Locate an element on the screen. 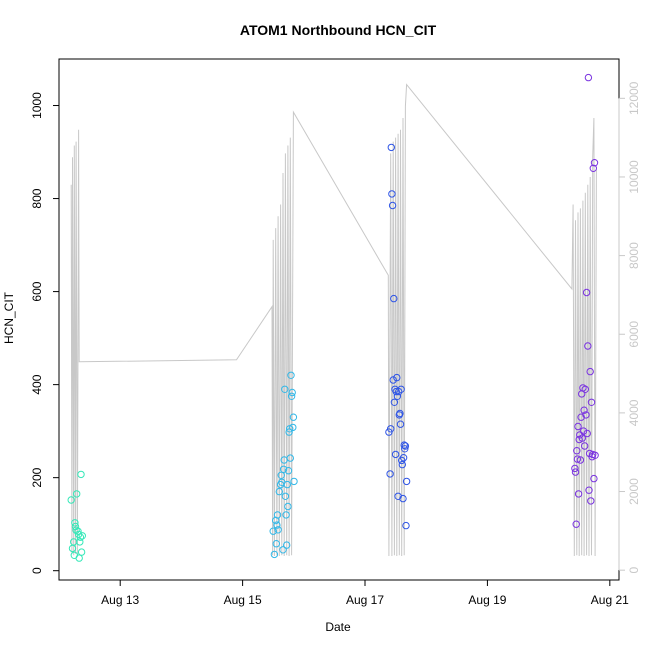 The height and width of the screenshot is (650, 650). right-tick-label: 0 is located at coordinates (634, 570).